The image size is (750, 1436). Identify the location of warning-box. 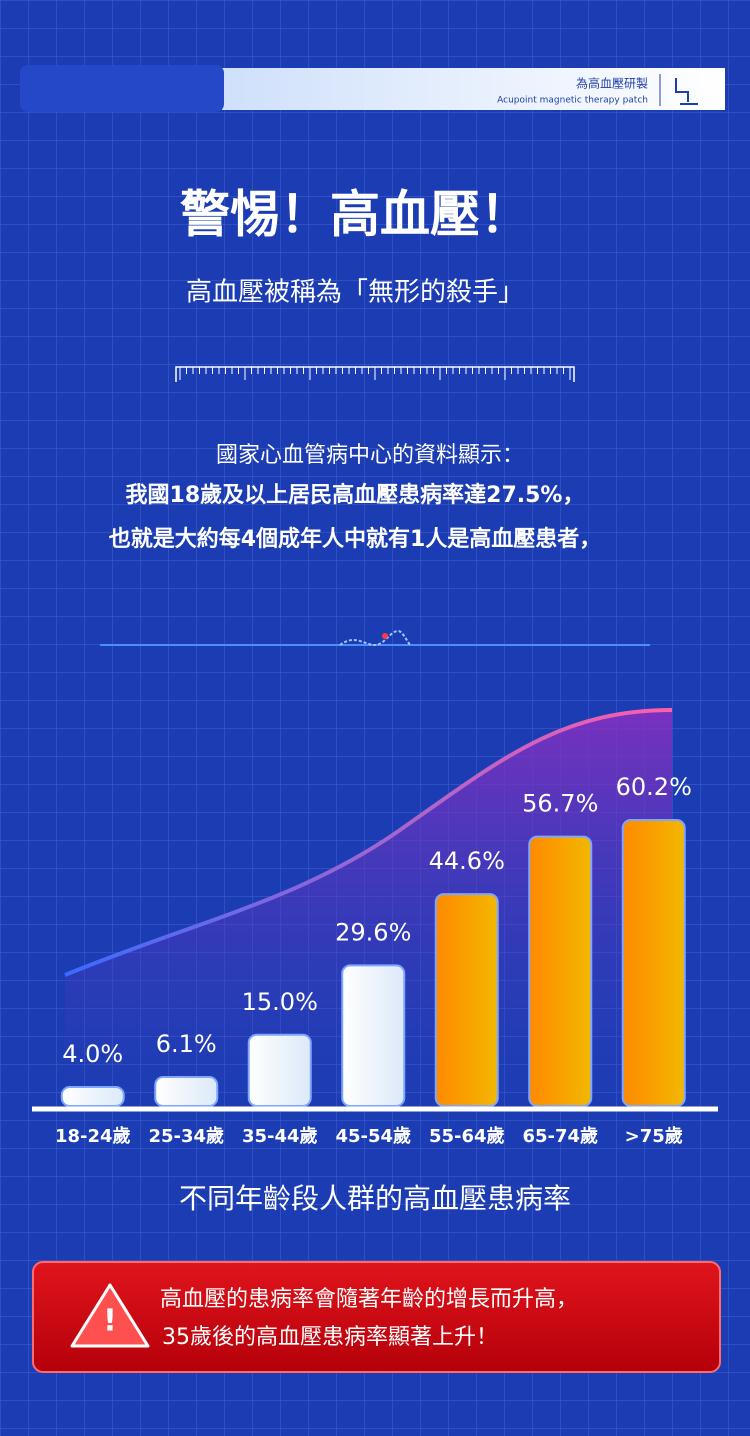
(376, 1317).